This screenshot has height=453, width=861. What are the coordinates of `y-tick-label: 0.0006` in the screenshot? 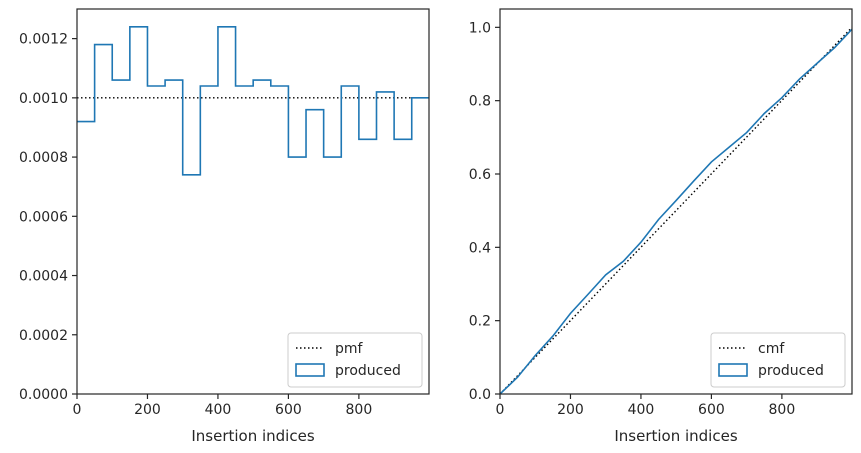 It's located at (43, 217).